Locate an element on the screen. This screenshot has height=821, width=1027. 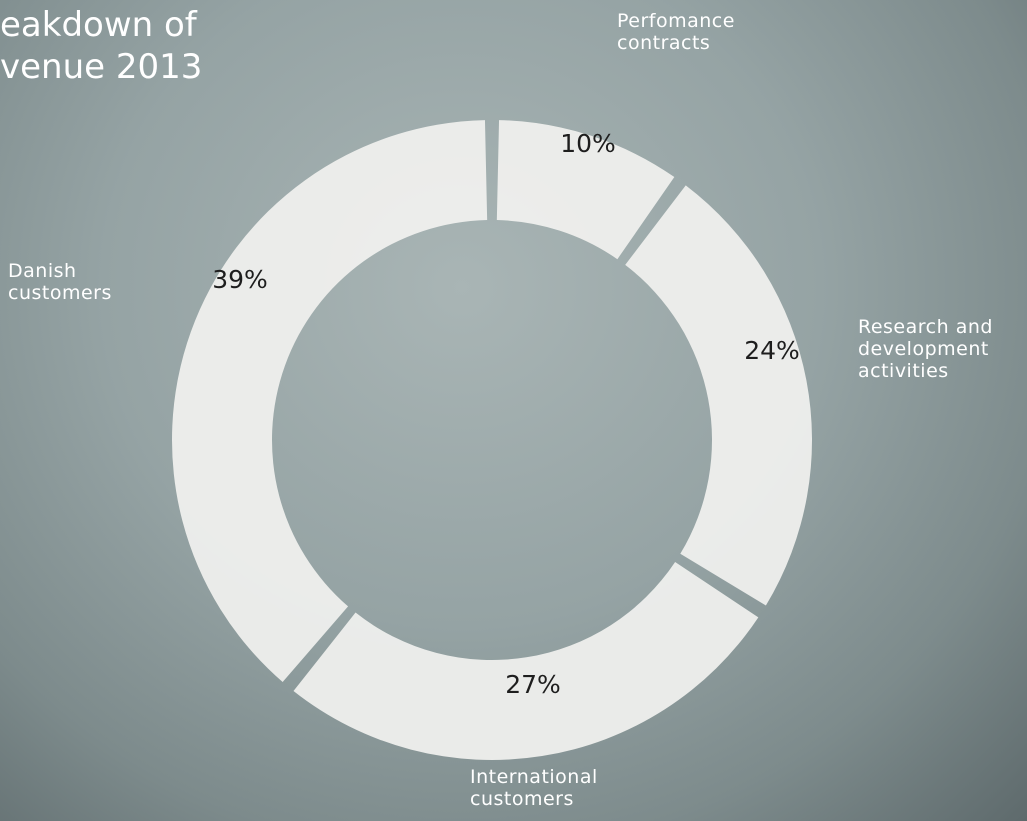
category-label: Perfomance contracts is located at coordinates (676, 32).